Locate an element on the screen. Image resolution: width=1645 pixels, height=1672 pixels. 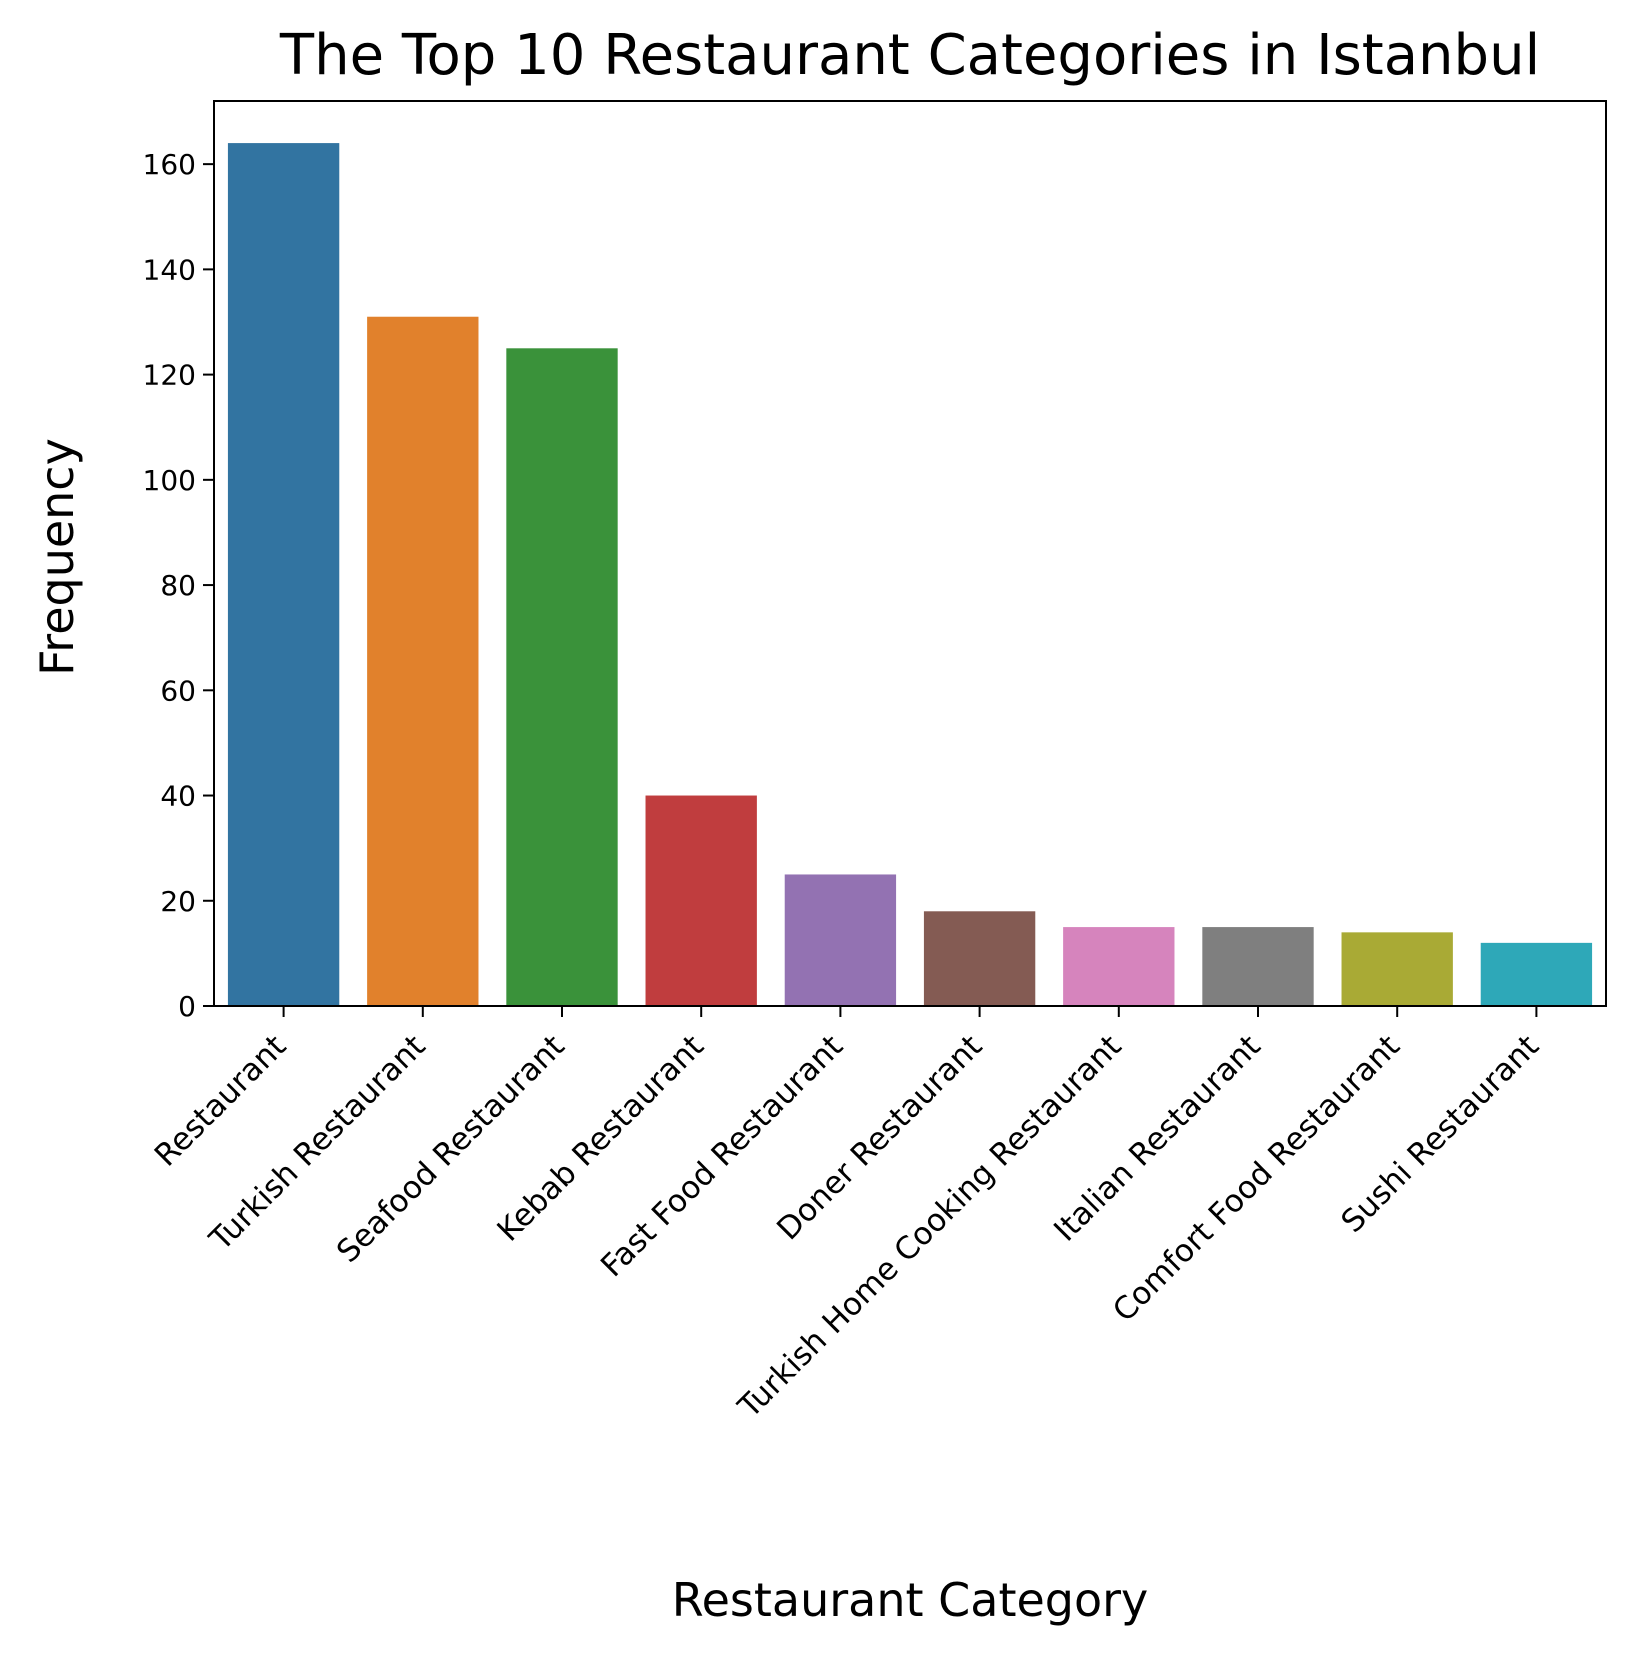
y-tick-label: 80 is located at coordinates (178, 585).